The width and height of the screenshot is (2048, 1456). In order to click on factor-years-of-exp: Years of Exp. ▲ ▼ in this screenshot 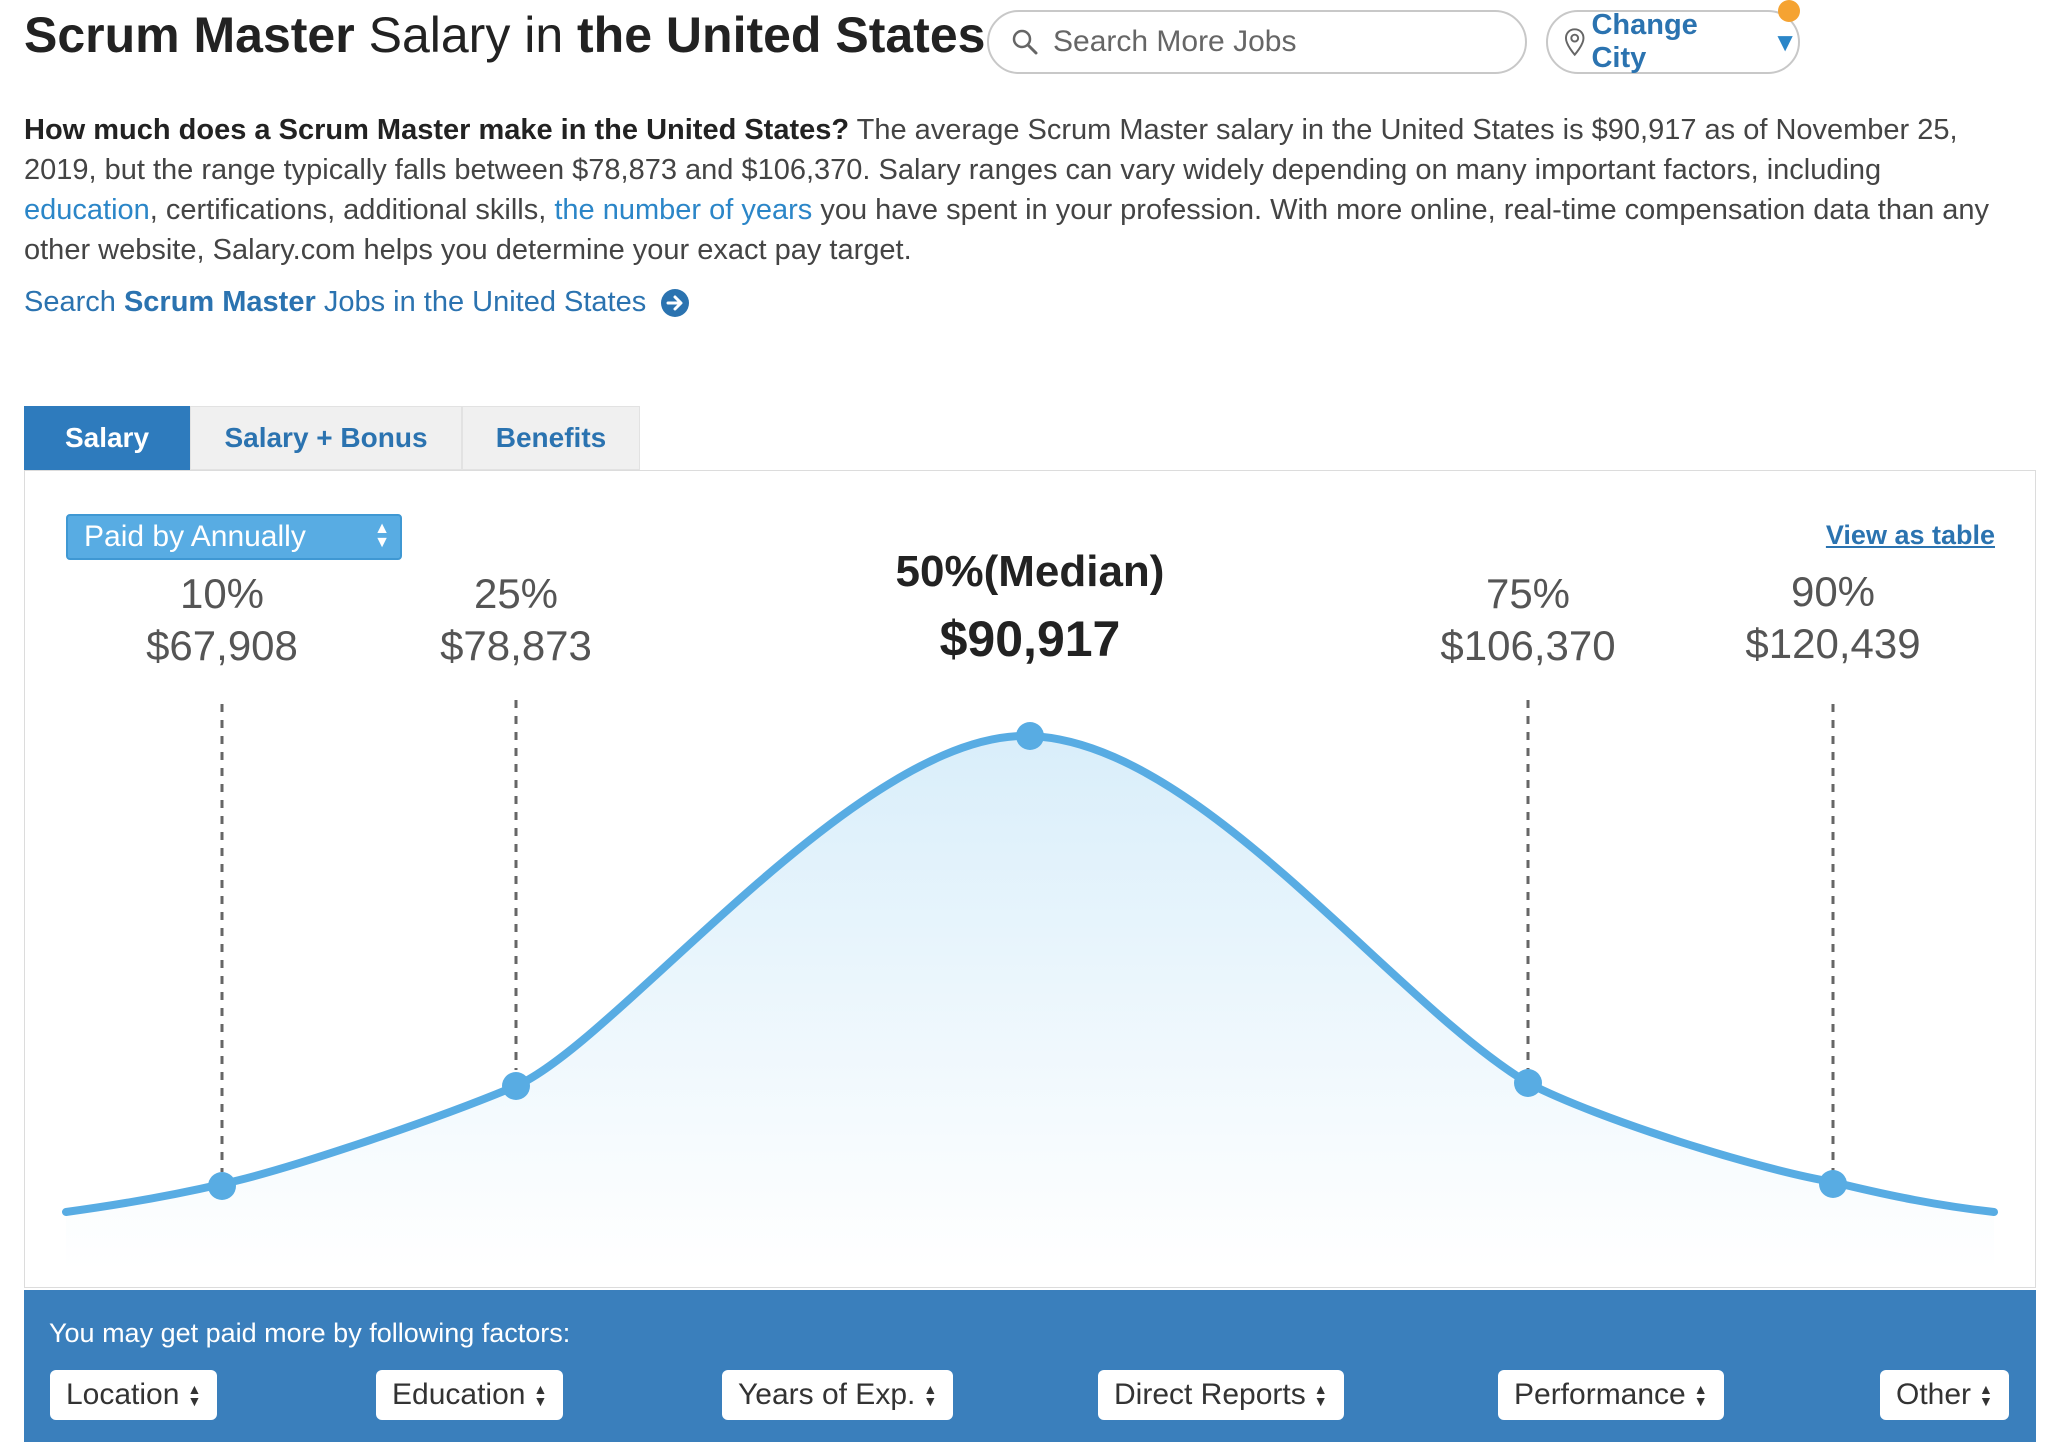, I will do `click(838, 1395)`.